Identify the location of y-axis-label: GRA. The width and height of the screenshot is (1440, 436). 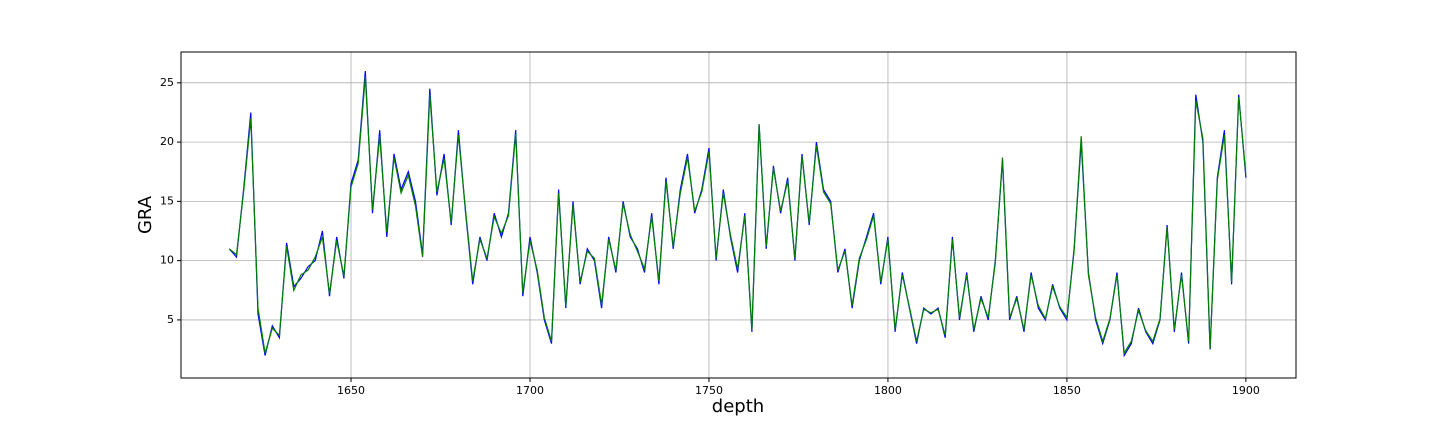
(145, 214).